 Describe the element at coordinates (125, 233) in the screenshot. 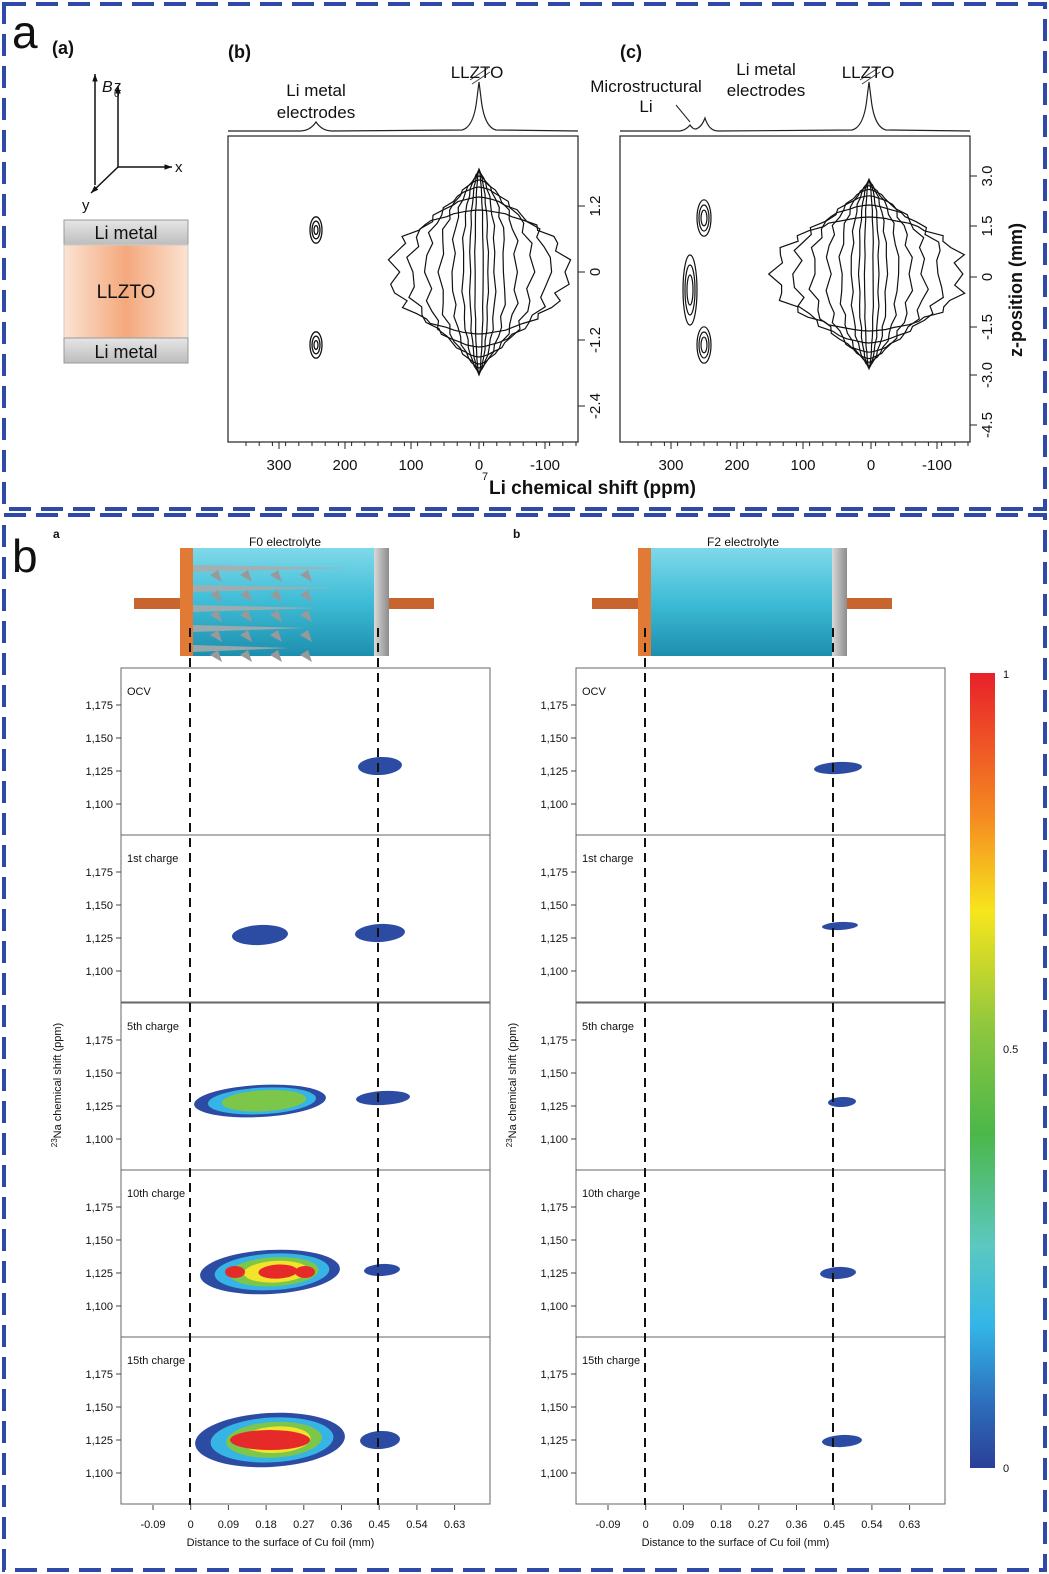

I see `layer-label: Li metal` at that location.